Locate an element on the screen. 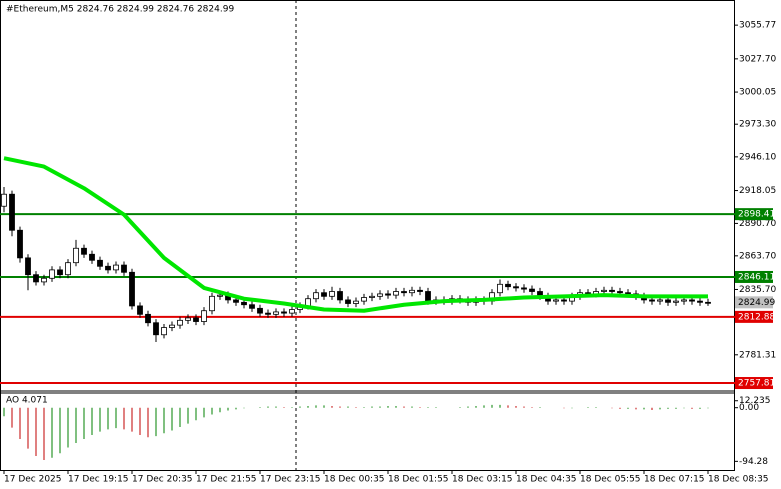 This screenshot has height=489, width=781. level-label: 2898.41 is located at coordinates (756, 215).